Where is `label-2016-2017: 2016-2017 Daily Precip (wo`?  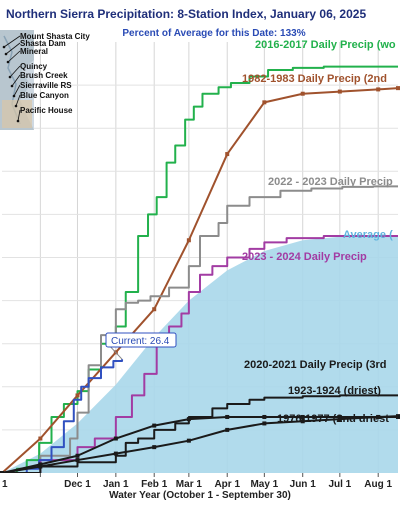 label-2016-2017: 2016-2017 Daily Precip (wo is located at coordinates (325, 45).